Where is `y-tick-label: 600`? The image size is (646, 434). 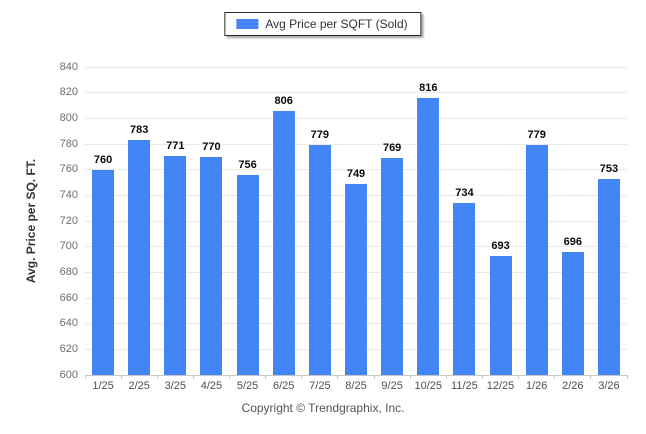 y-tick-label: 600 is located at coordinates (68, 374).